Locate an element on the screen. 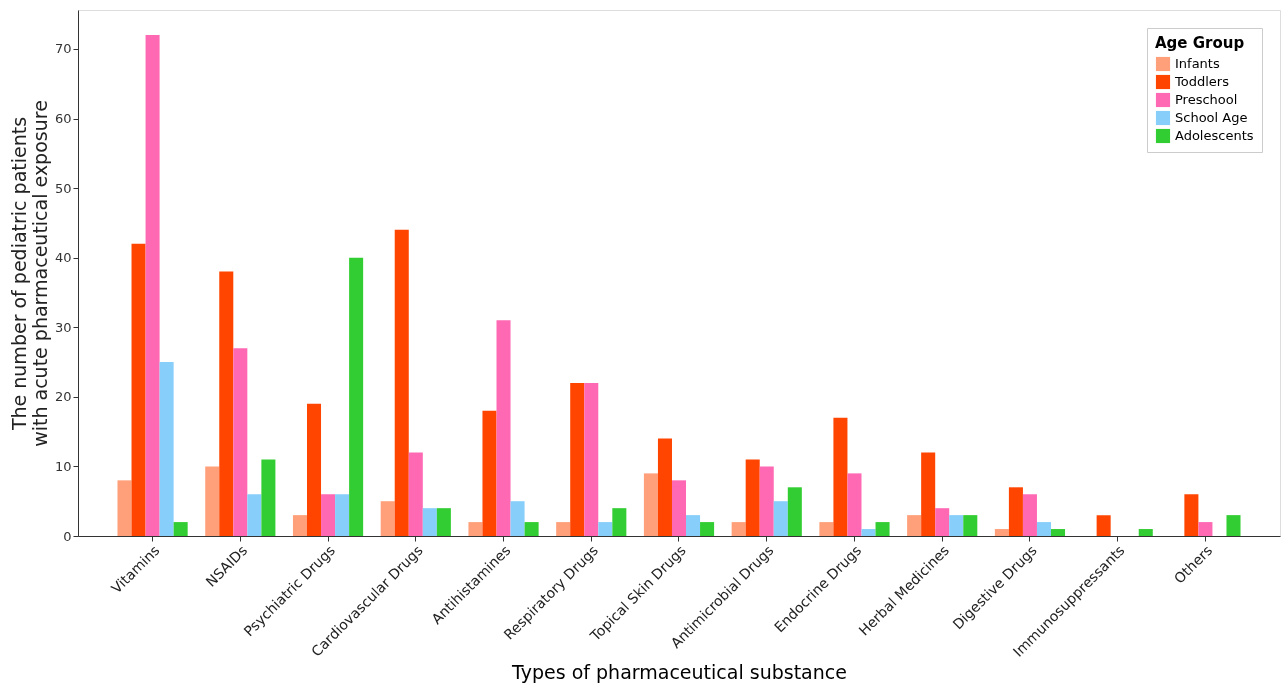 The image size is (1285, 693). legend-label: Preschool is located at coordinates (1206, 99).